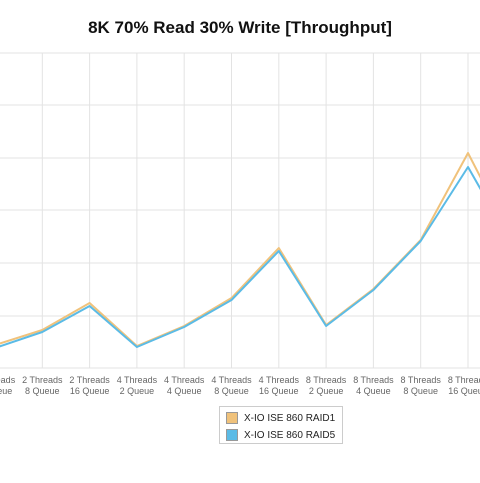 The height and width of the screenshot is (483, 480). What do you see at coordinates (290, 435) in the screenshot?
I see `legend-label-raid5: X-IO ISE 860 RAID5` at bounding box center [290, 435].